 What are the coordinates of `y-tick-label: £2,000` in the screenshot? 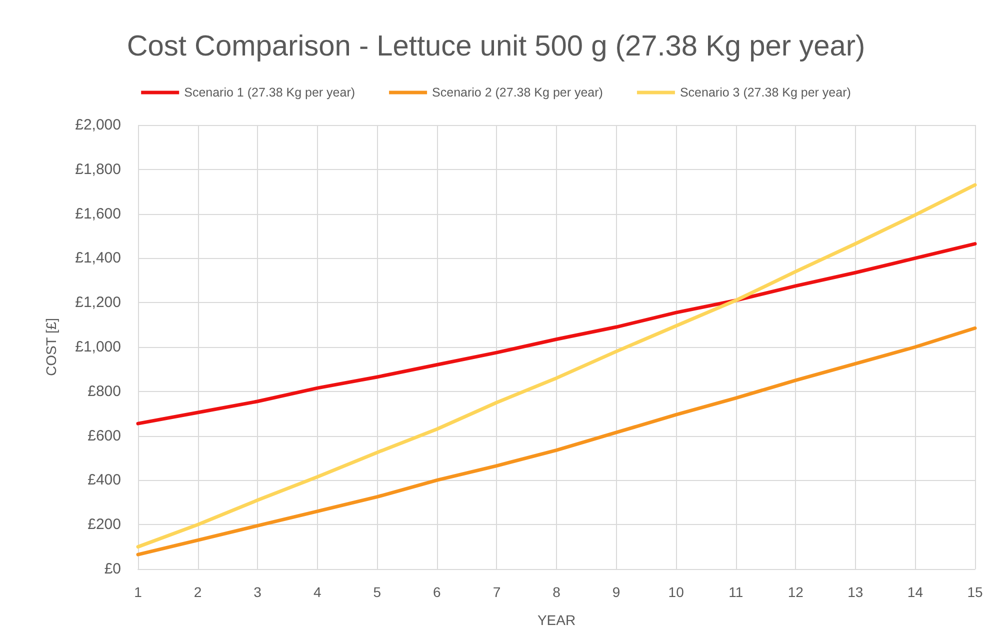 It's located at (98, 125).